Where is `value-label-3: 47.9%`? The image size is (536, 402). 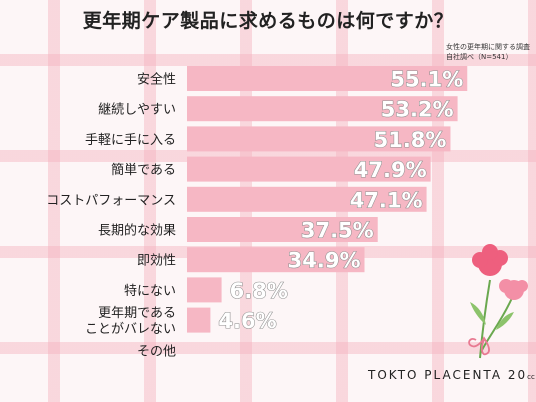
value-label-3: 47.9% is located at coordinates (390, 170).